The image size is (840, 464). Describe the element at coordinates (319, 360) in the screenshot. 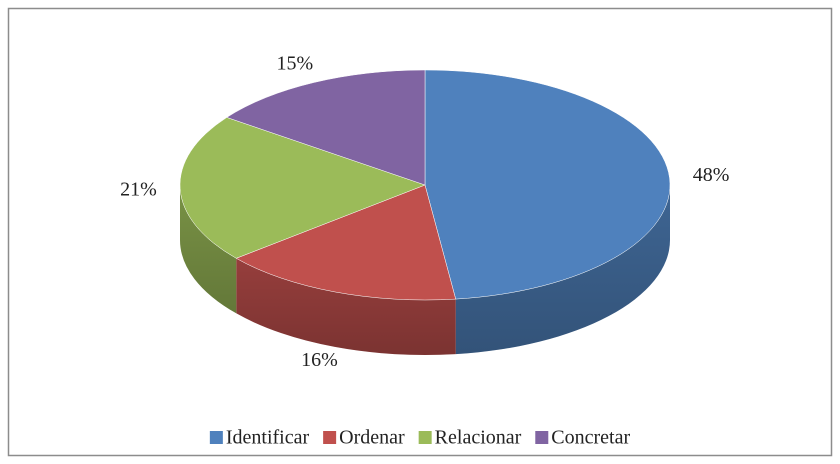

I see `data-label: 16%` at that location.